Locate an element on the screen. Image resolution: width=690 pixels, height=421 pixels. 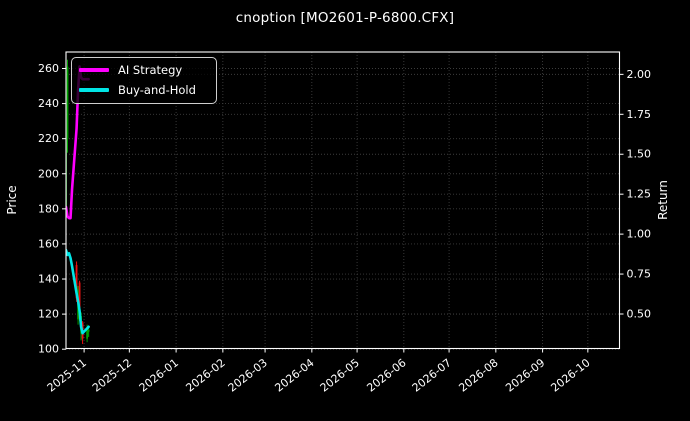
left-axis-title: Price is located at coordinates (12, 199).